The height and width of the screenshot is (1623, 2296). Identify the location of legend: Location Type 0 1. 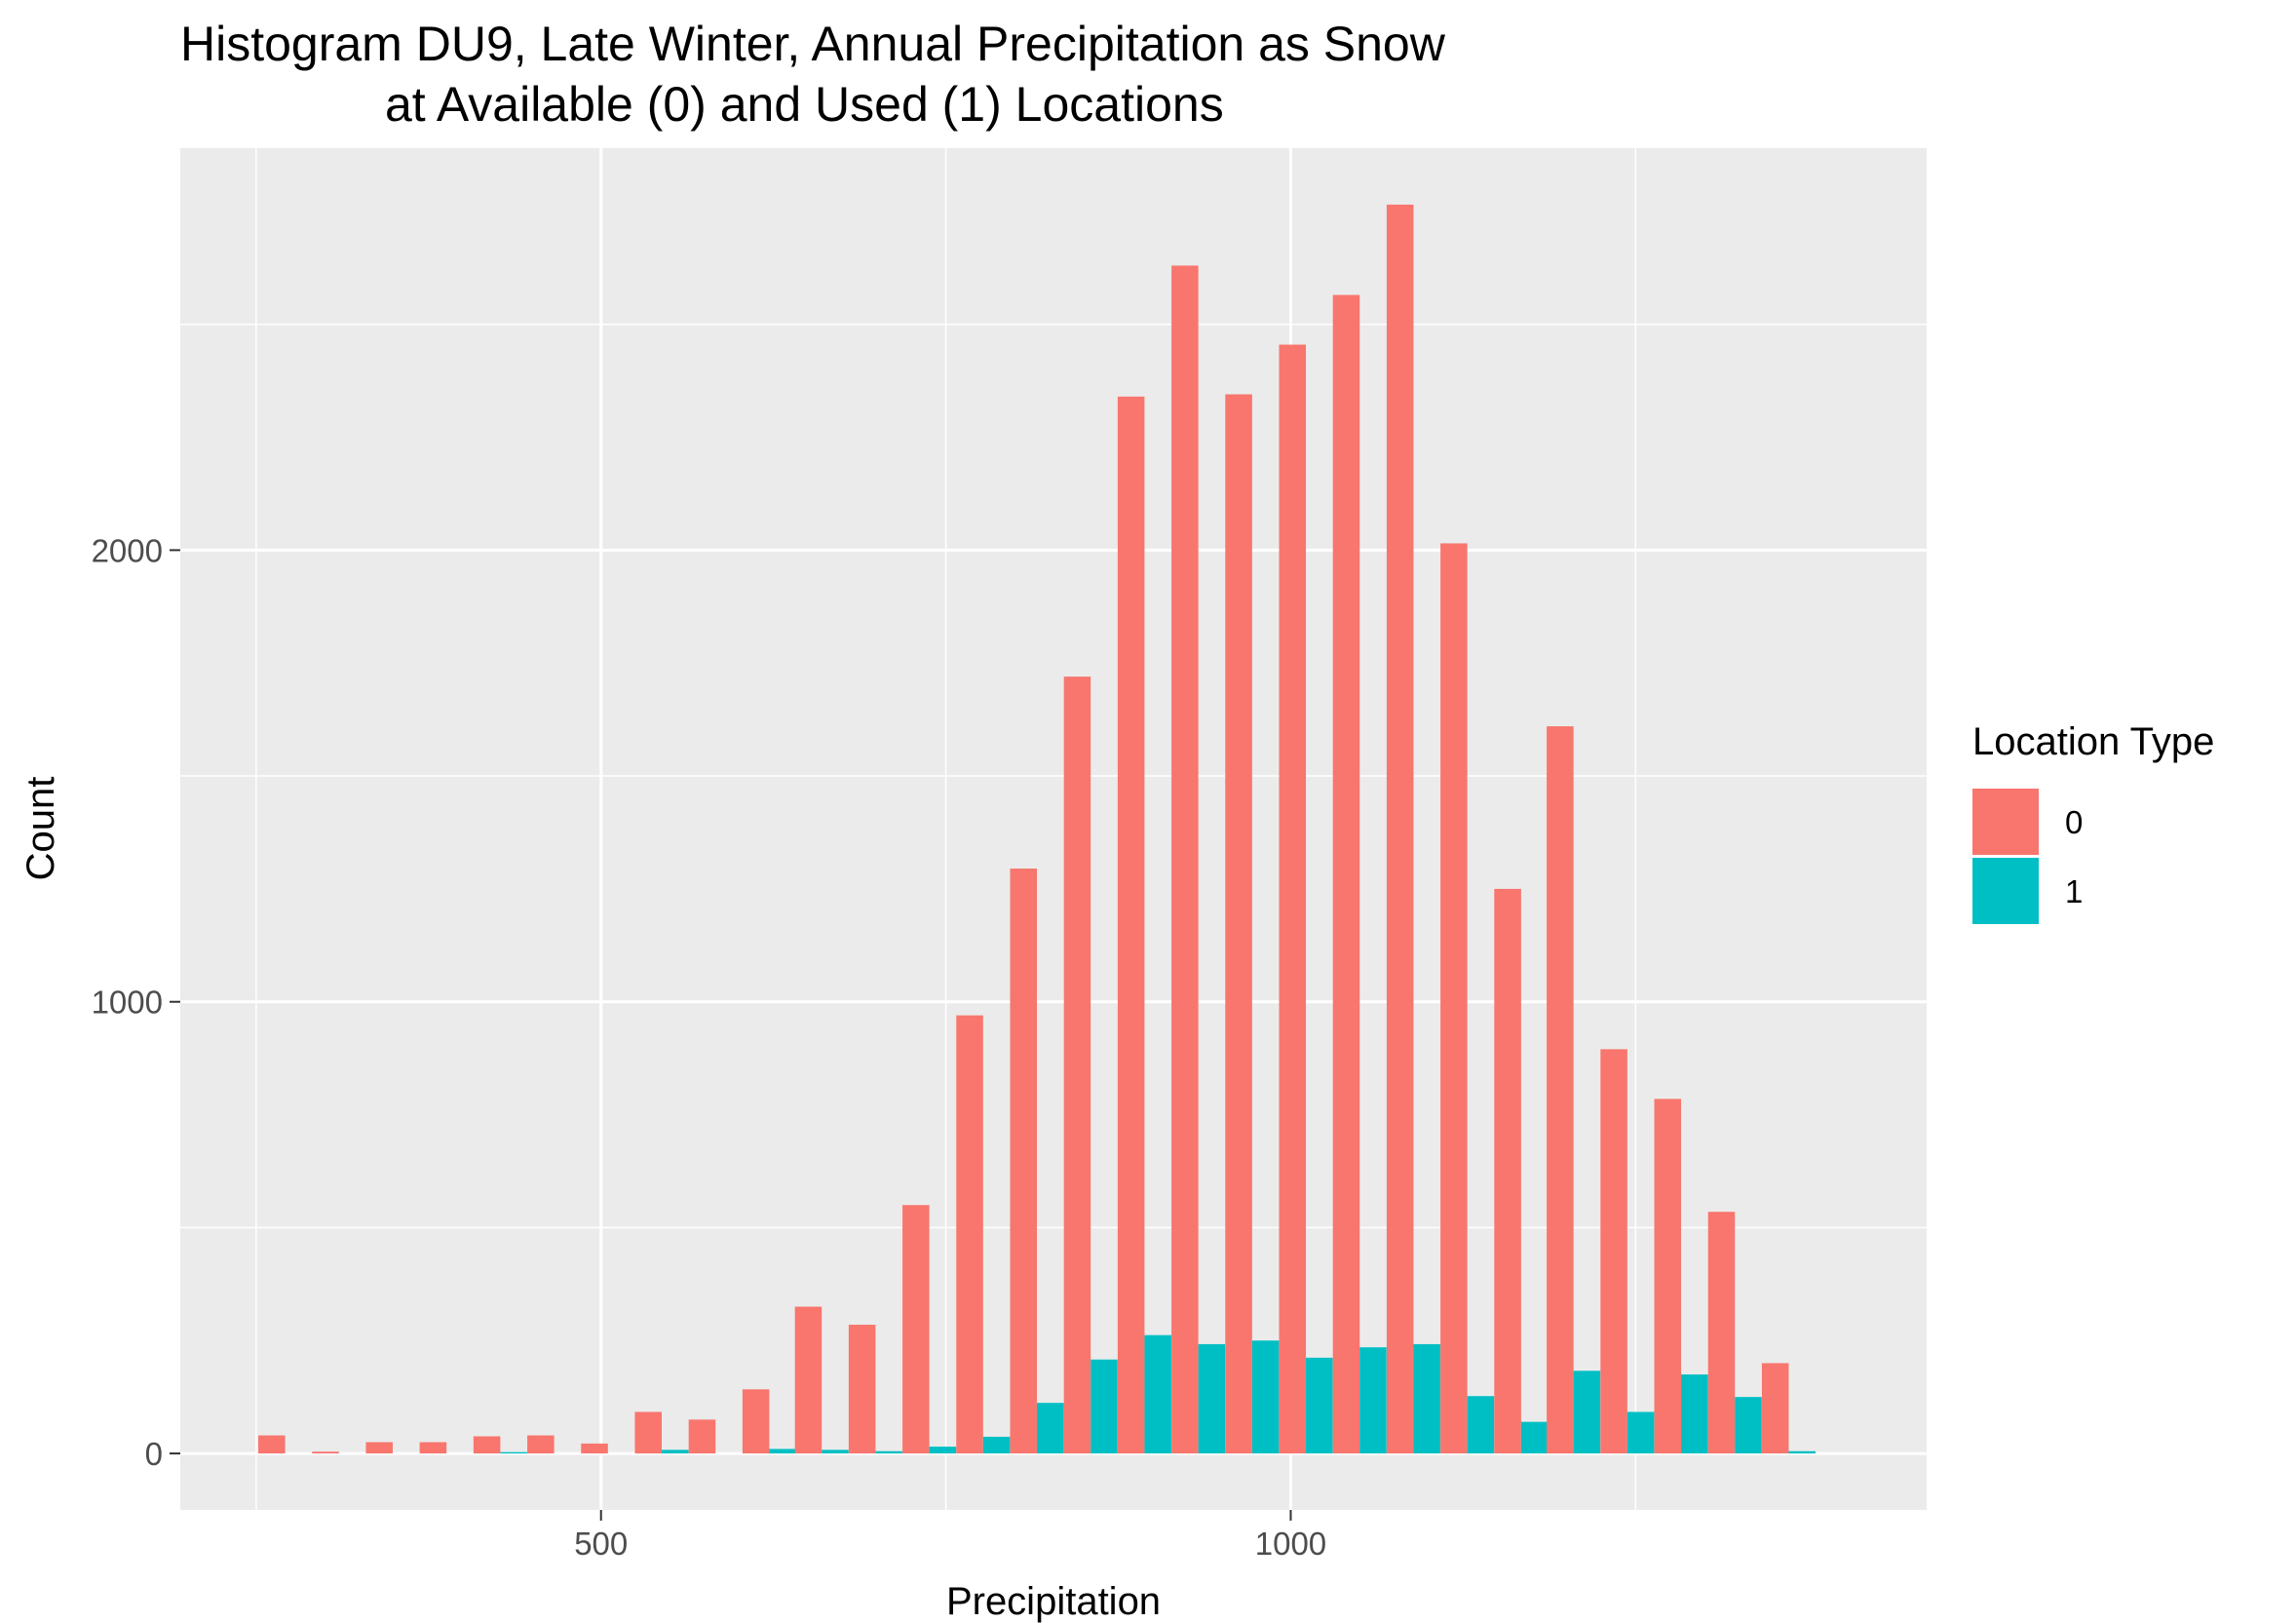
(2093, 822).